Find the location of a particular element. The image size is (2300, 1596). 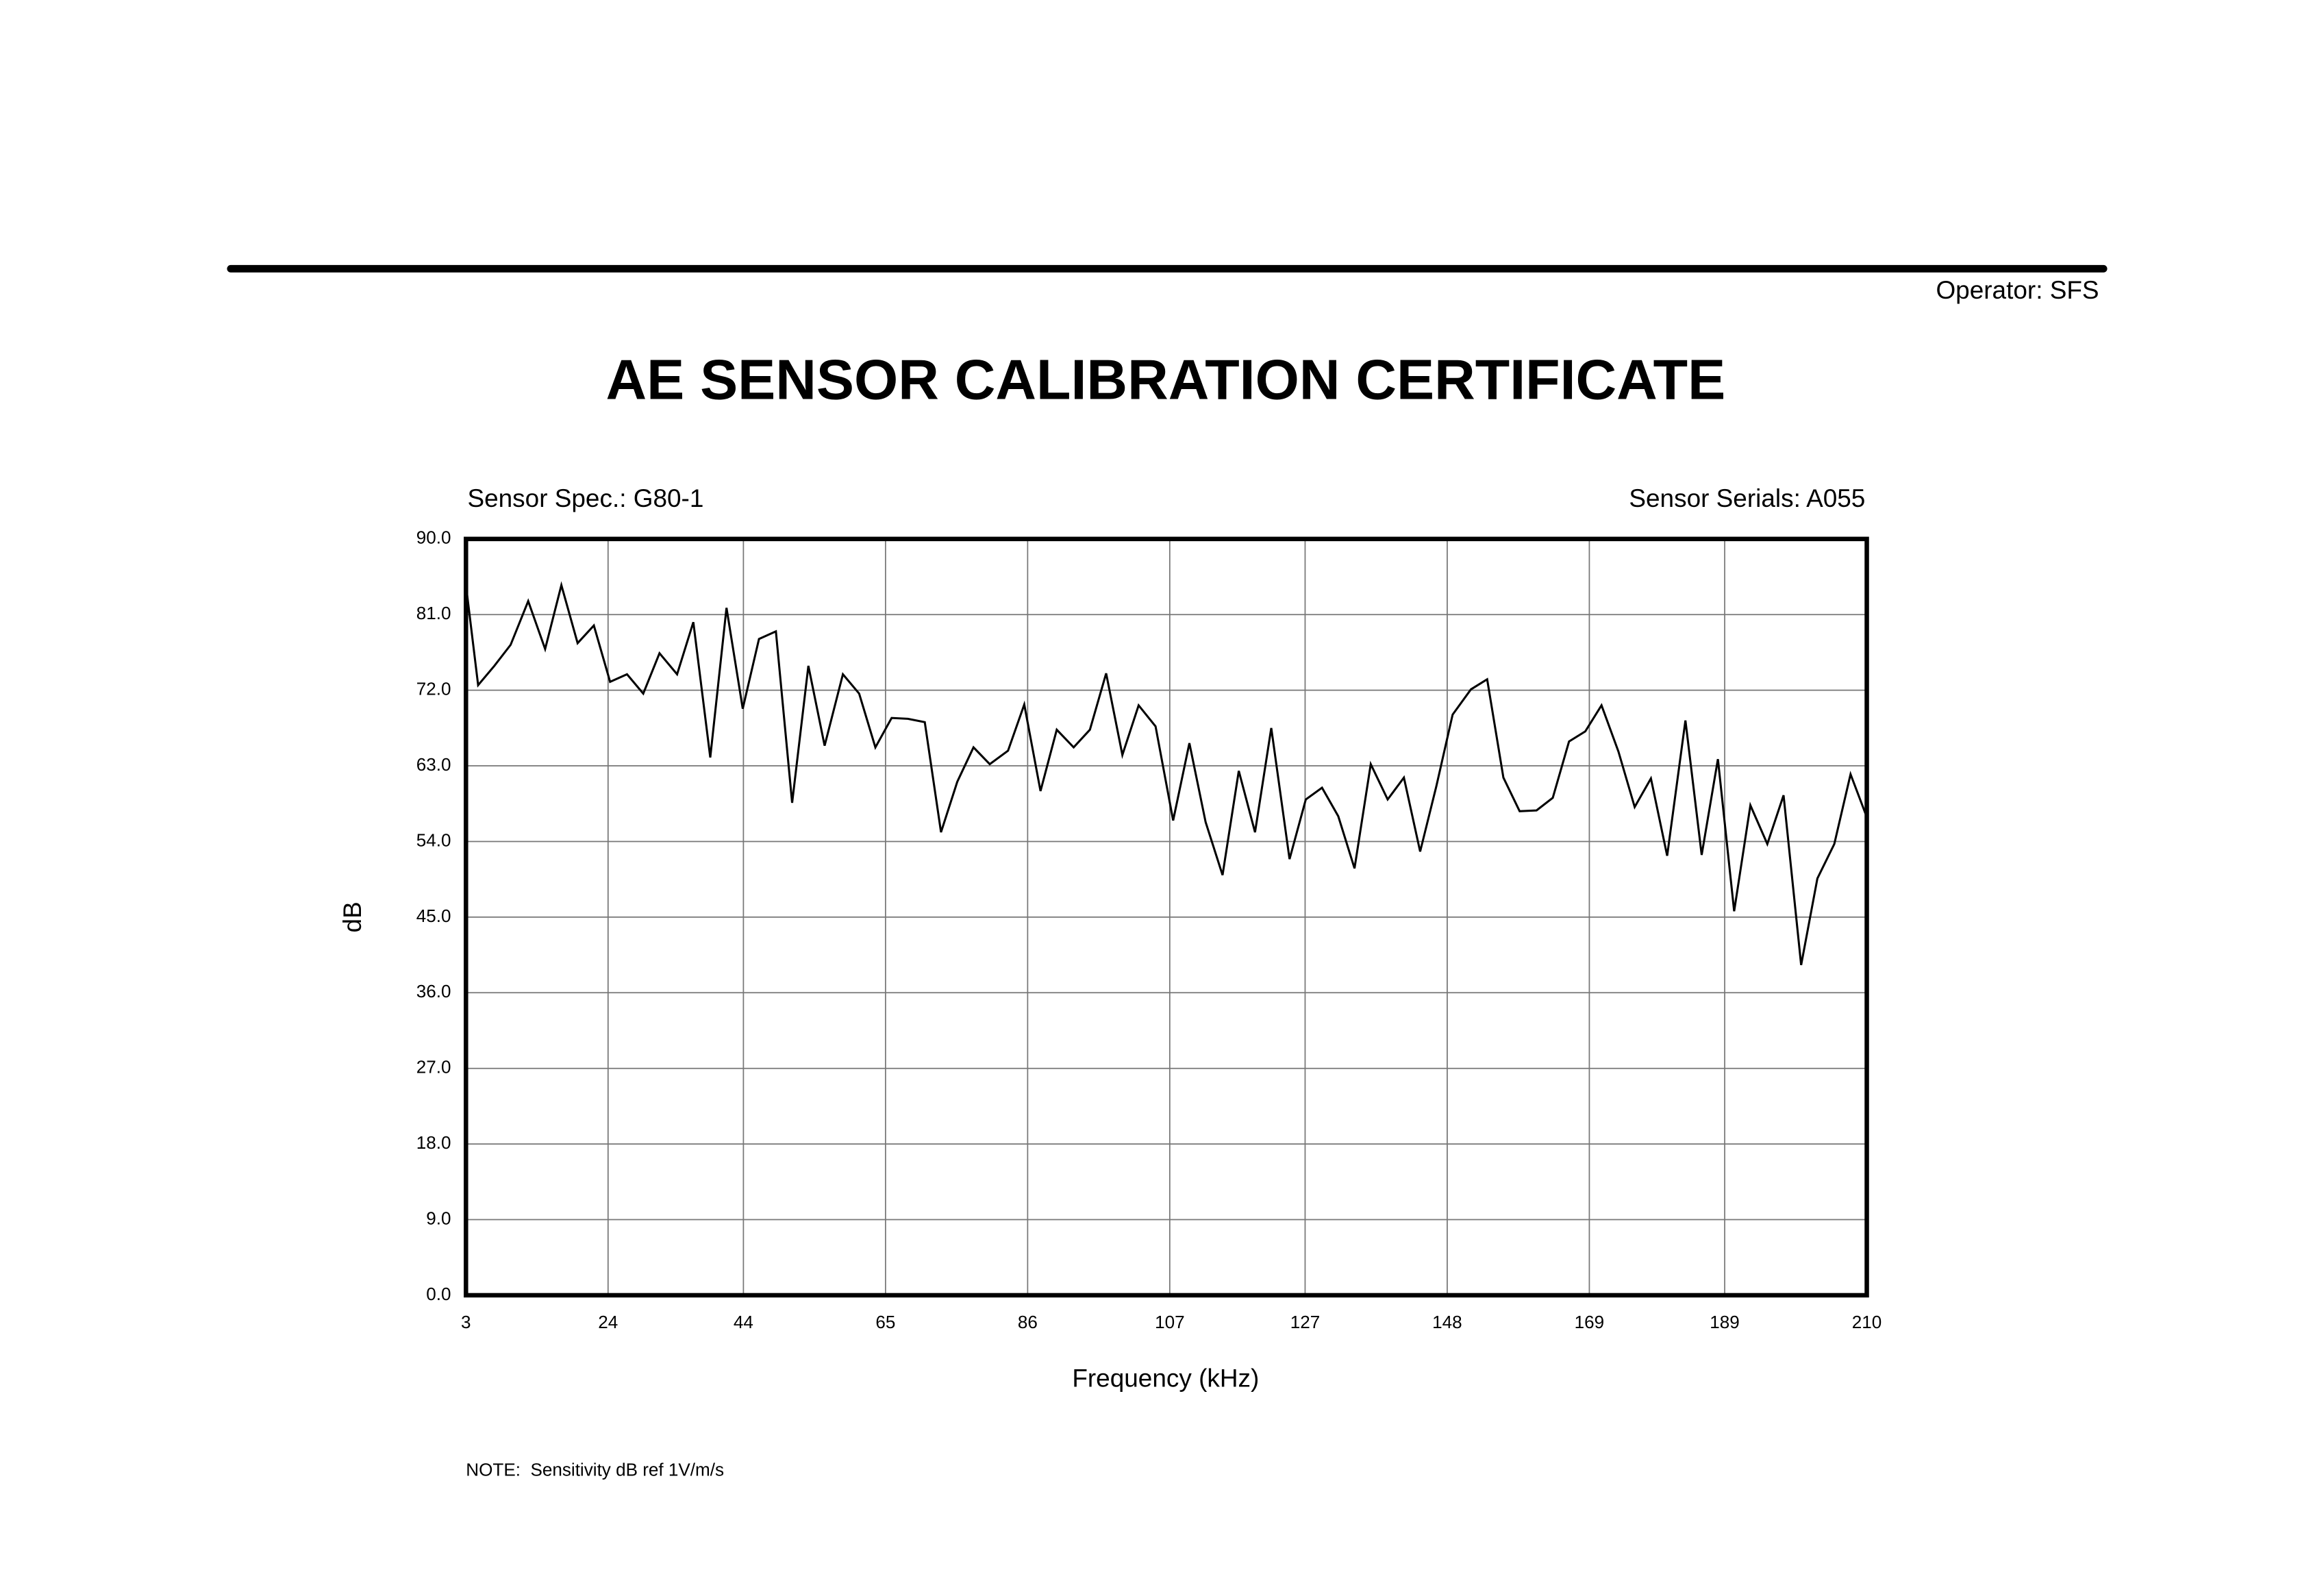

sensor-spec: Sensor Spec.: G80-1 is located at coordinates (585, 498).